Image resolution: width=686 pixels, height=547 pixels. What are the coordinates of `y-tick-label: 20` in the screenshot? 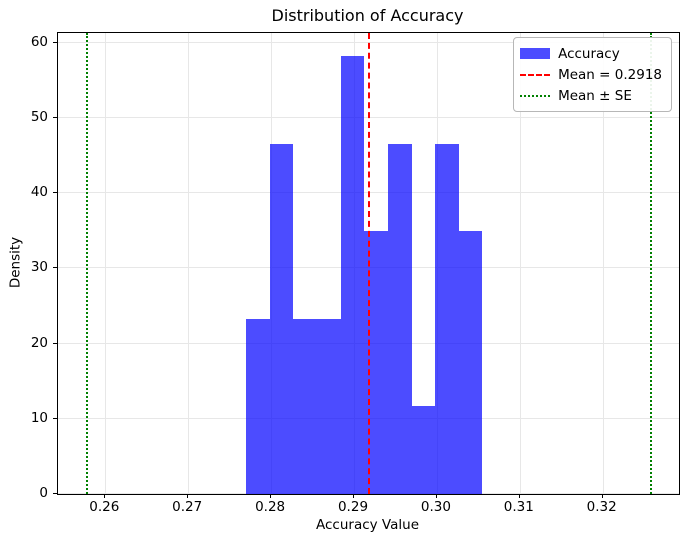 It's located at (39, 342).